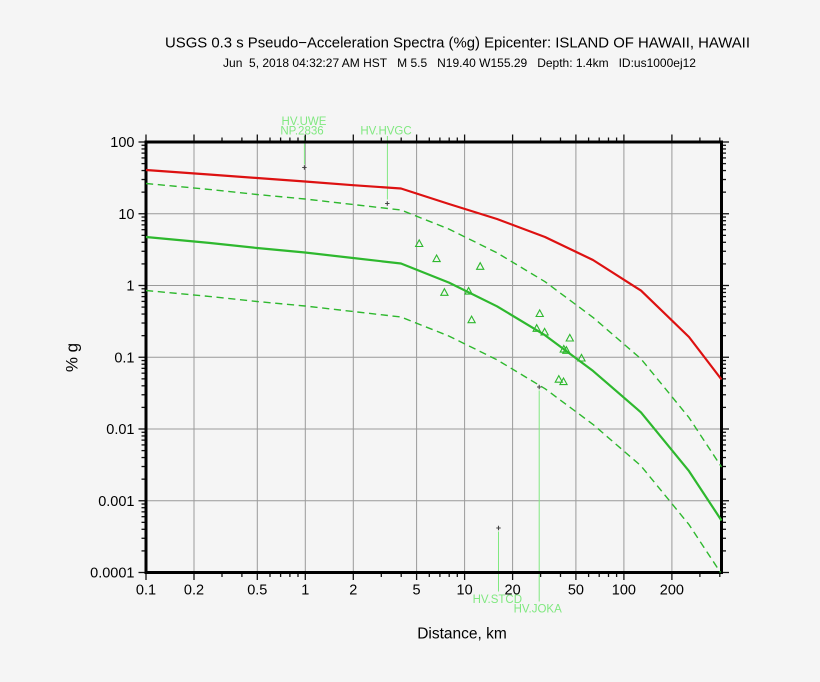  I want to click on svg-text: 5, so click(417, 591).